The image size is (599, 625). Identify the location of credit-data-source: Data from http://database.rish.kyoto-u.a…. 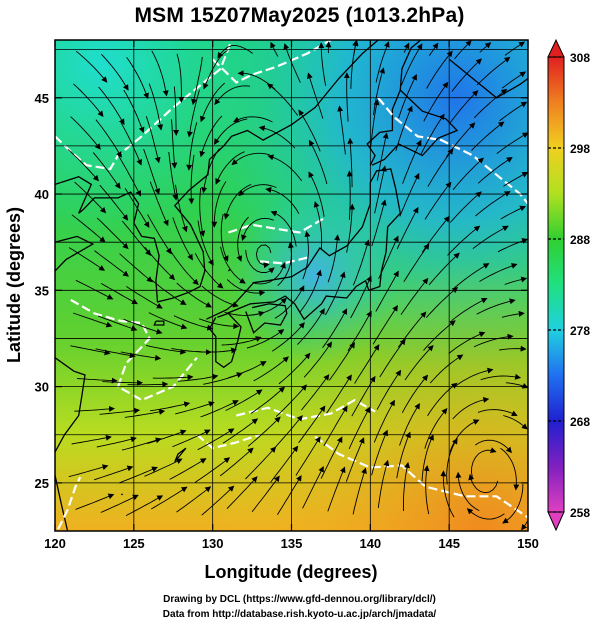
(299, 614).